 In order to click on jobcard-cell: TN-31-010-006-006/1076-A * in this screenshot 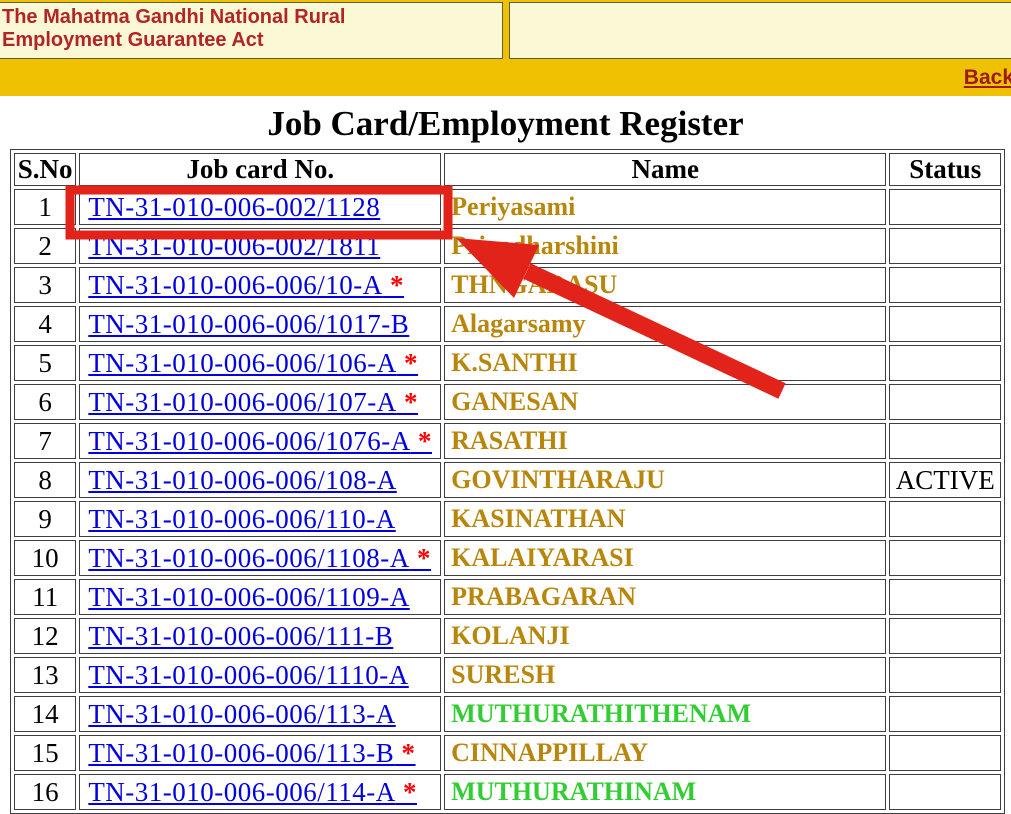, I will do `click(260, 441)`.